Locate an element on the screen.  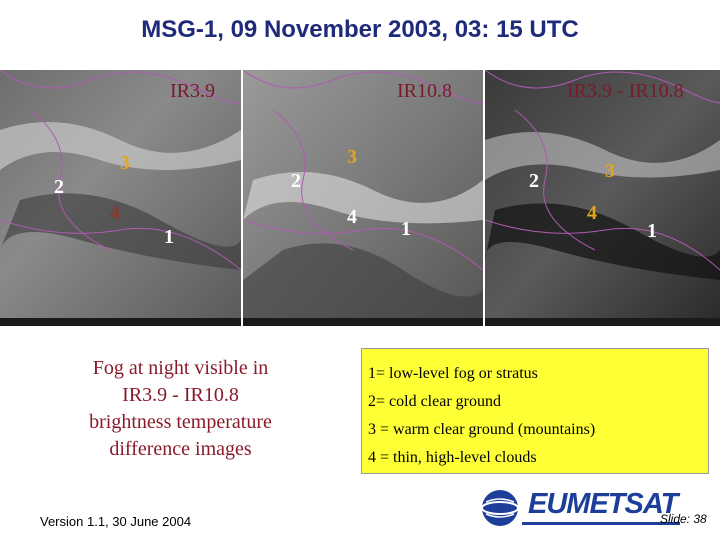
eumetsat-logo: EUMETSAT is located at coordinates (580, 508).